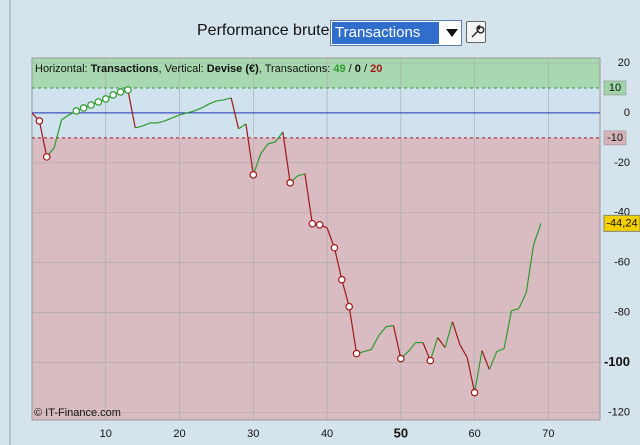 The image size is (640, 445). I want to click on select-value: Transactions, so click(385, 33).